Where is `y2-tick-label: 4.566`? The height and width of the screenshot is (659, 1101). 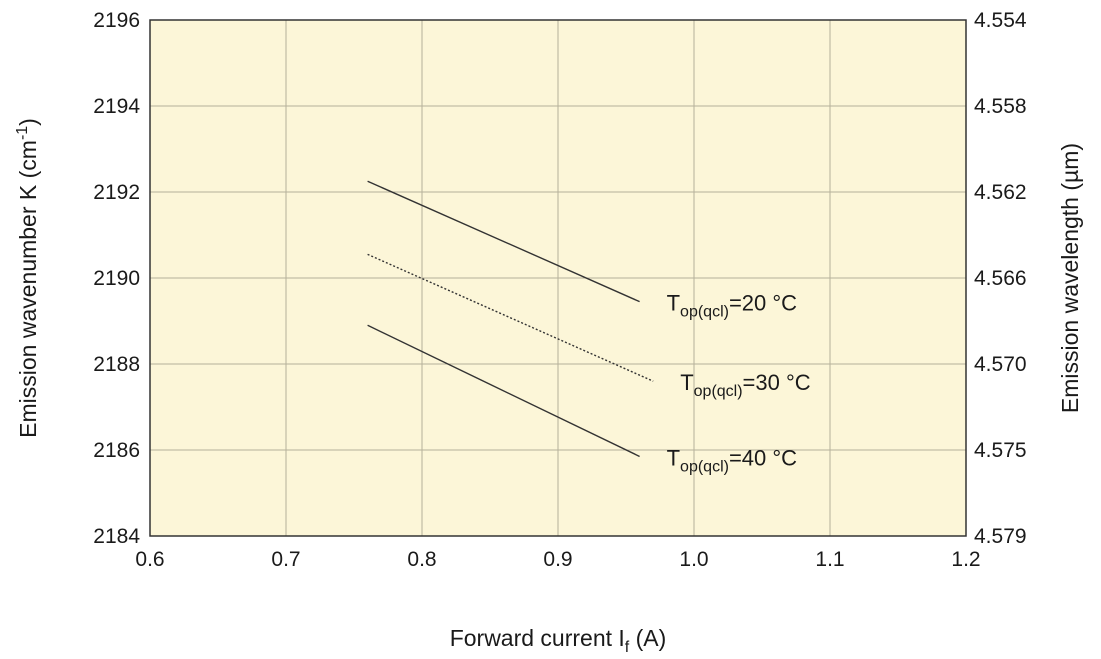
y2-tick-label: 4.566 is located at coordinates (1000, 278).